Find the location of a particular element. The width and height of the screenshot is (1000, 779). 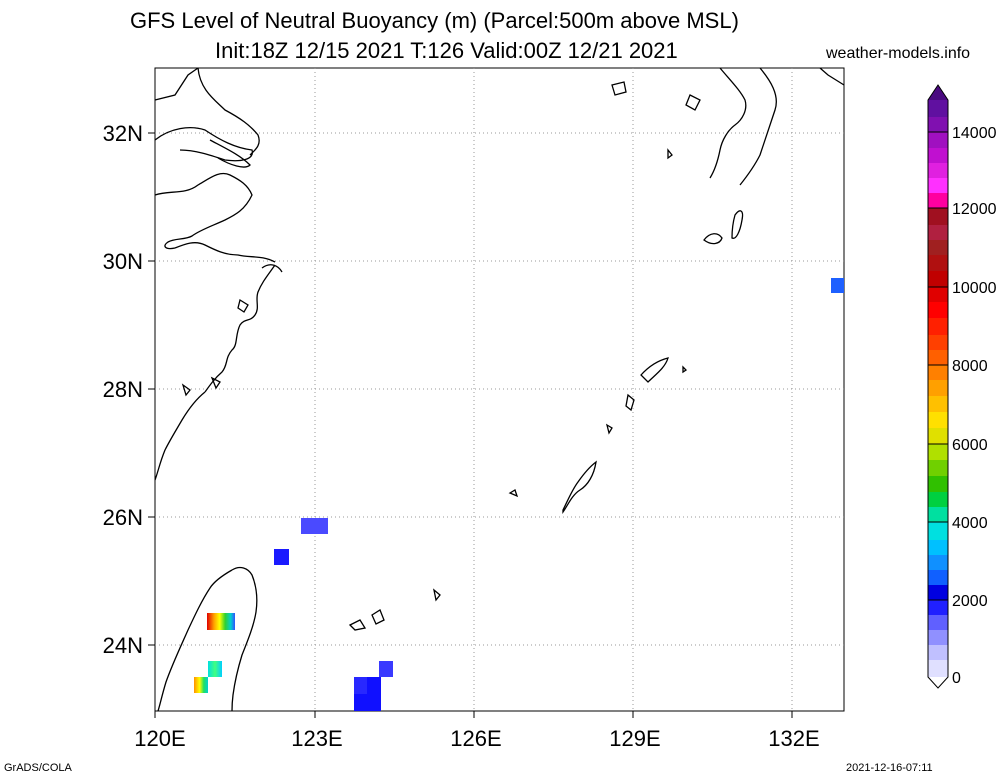

colorbar-label-2000: 2000 is located at coordinates (970, 601).